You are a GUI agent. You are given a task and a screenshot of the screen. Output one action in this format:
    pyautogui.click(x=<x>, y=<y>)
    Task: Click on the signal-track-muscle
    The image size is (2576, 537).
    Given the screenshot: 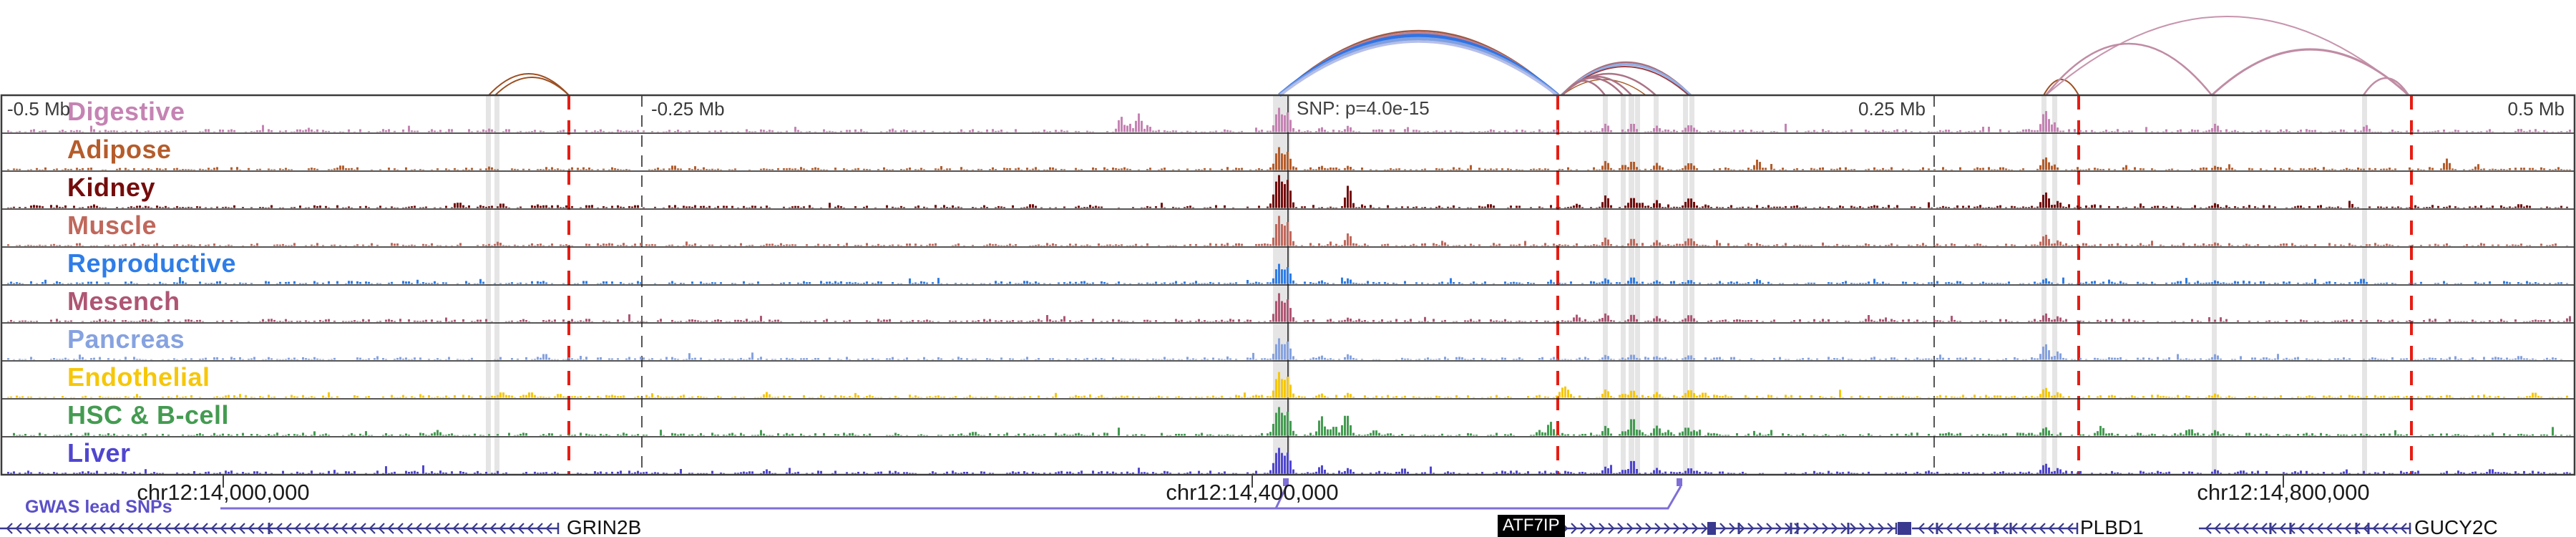 What is the action you would take?
    pyautogui.click(x=1287, y=231)
    